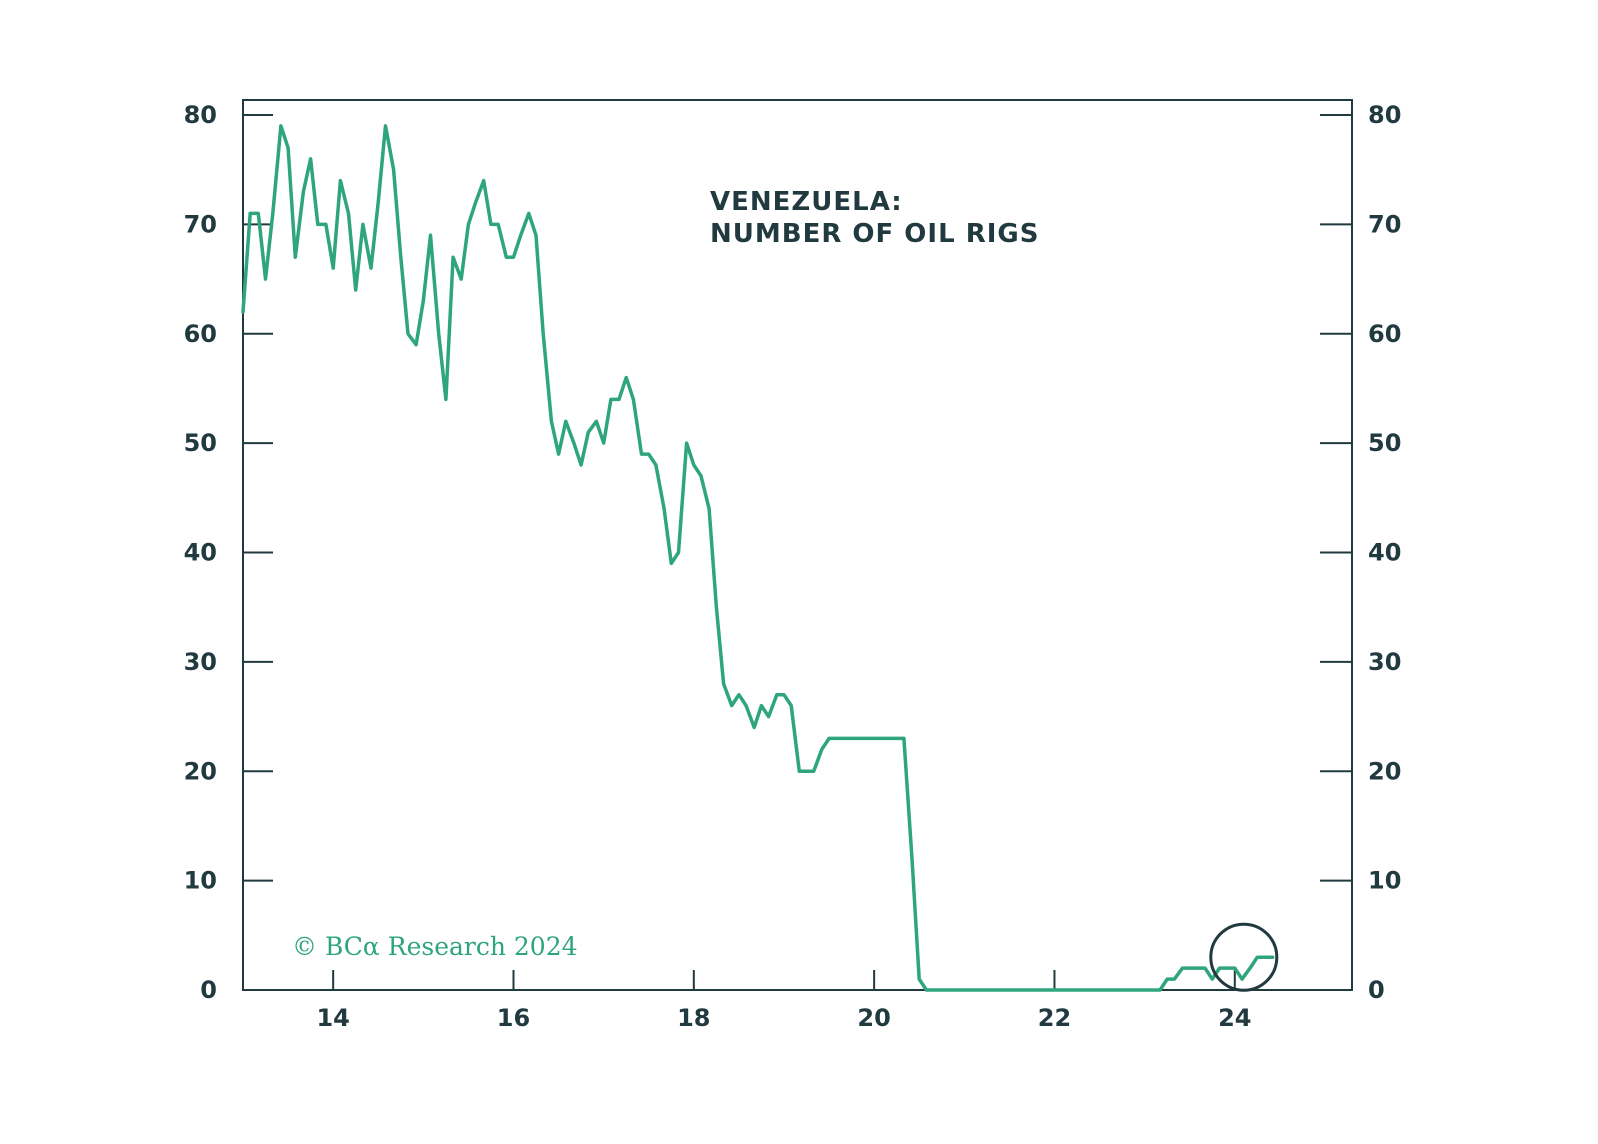  I want to click on x-tick-label: 14, so click(332, 1018).